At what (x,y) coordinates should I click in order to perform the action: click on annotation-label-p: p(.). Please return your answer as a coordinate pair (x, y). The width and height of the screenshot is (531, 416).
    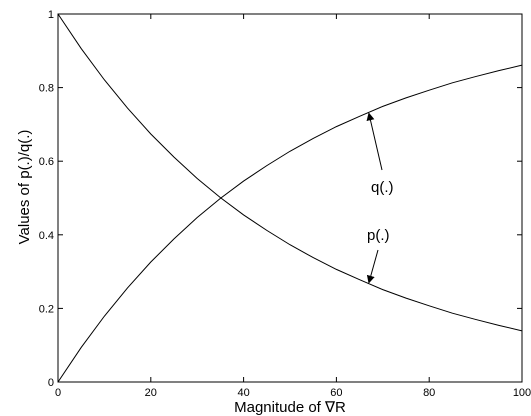
    Looking at the image, I should click on (378, 235).